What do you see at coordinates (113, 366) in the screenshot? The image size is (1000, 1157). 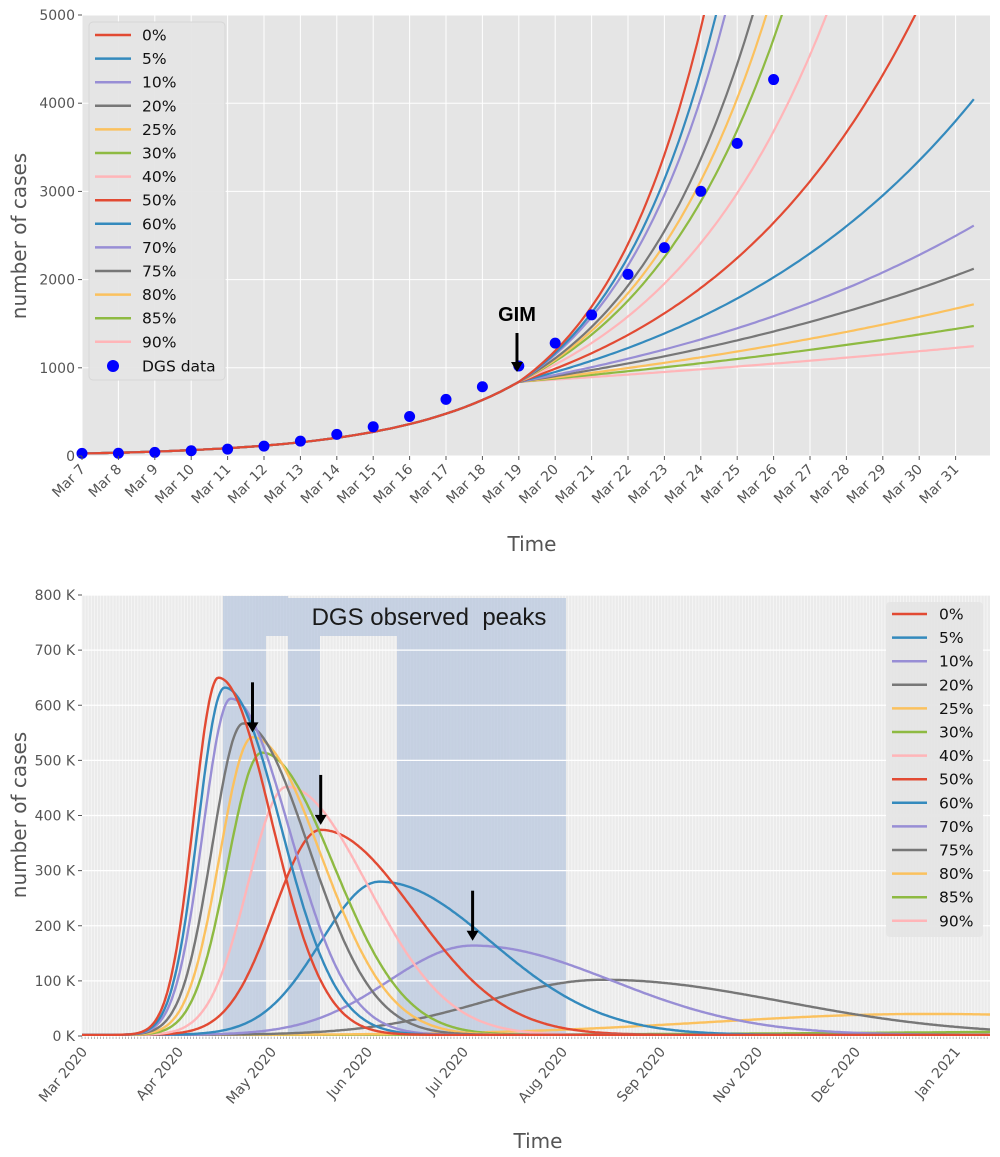 I see `legend-dgs-marker` at bounding box center [113, 366].